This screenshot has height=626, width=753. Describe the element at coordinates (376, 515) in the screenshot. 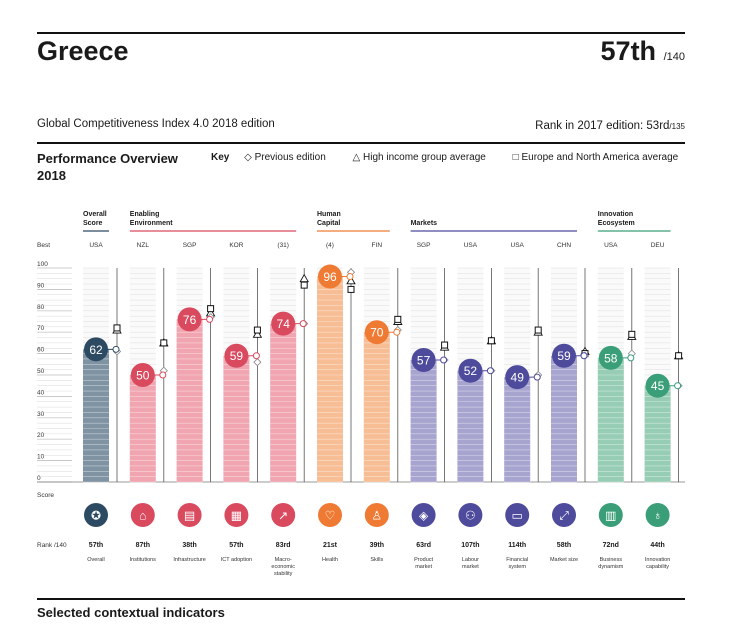

I see `graduate-icon-bg` at that location.